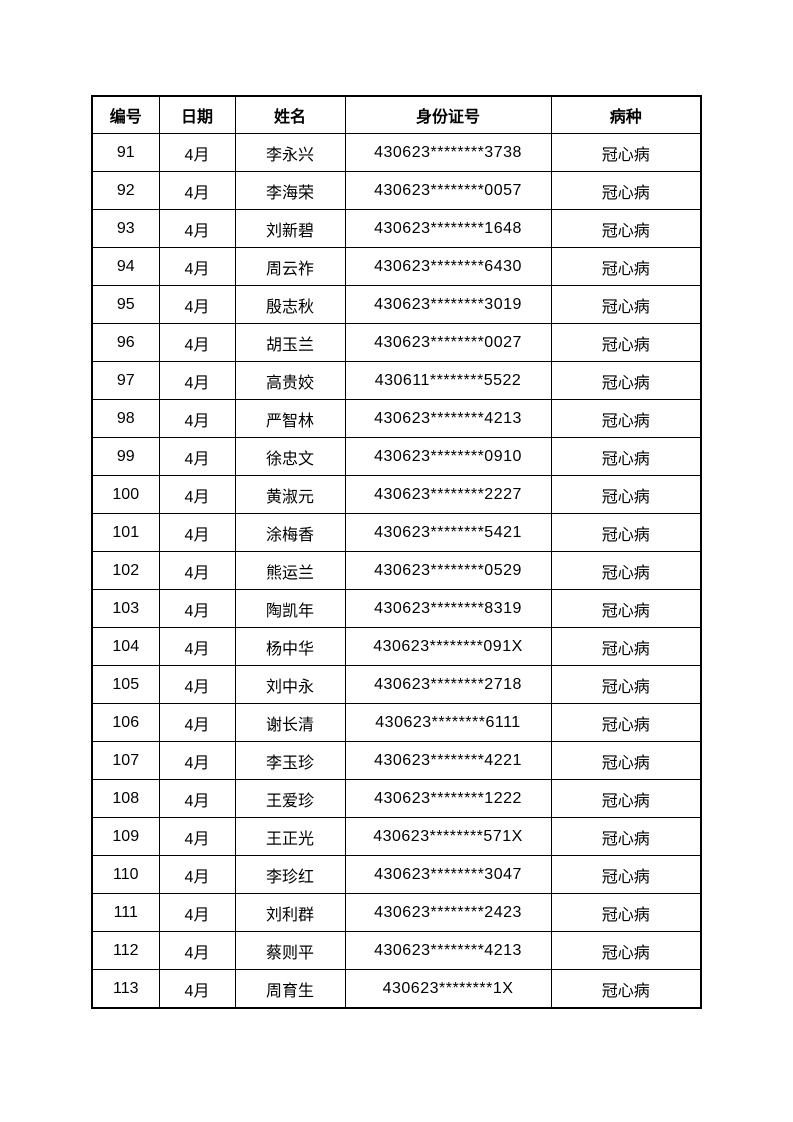 Image resolution: width=793 pixels, height=1122 pixels. Describe the element at coordinates (290, 380) in the screenshot. I see `cell-name: 高贵姣` at that location.